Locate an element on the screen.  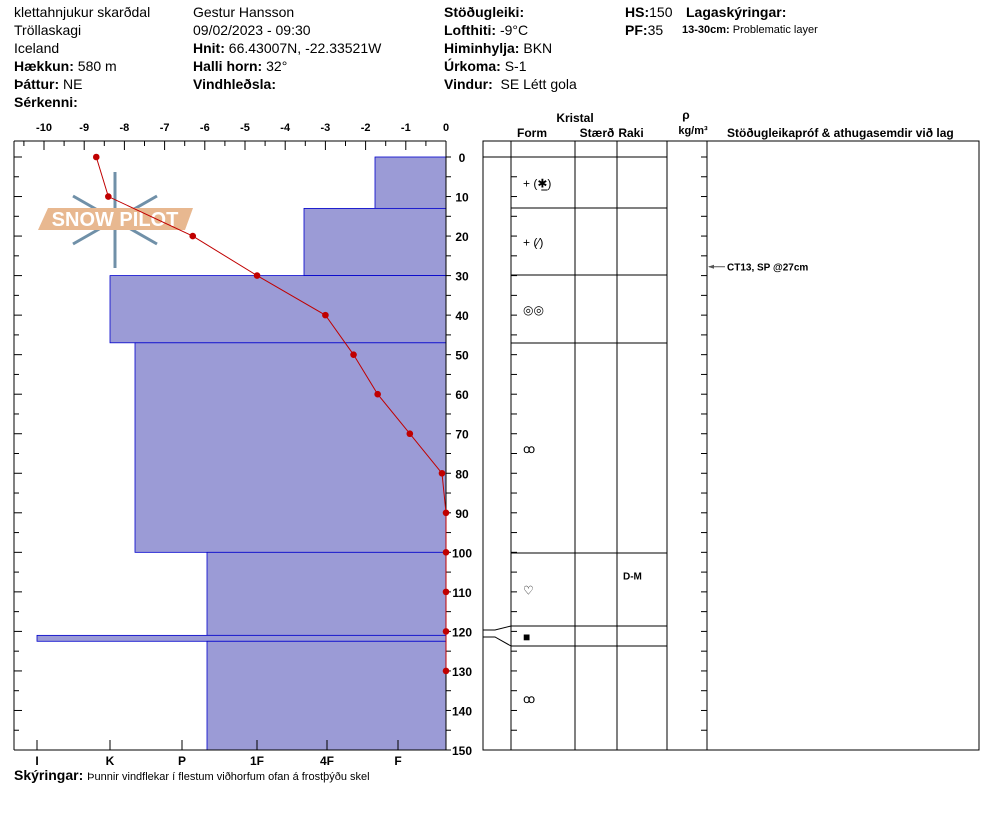
hardness-label: F is located at coordinates (397, 761).